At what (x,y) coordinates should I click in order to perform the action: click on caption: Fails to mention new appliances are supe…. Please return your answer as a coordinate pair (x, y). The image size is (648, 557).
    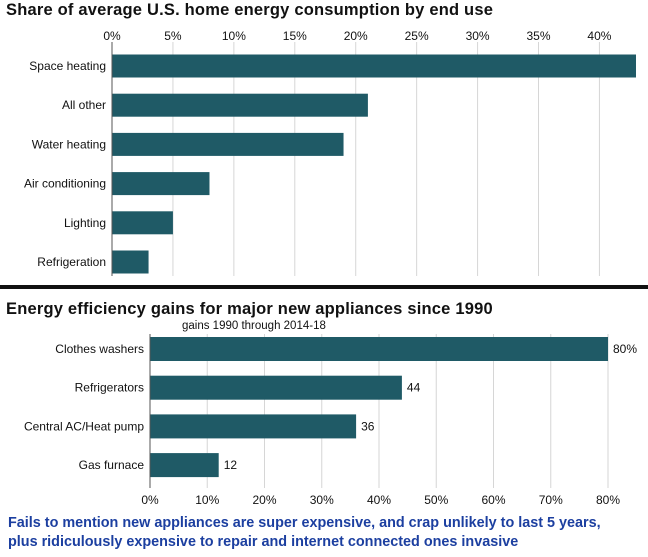
    Looking at the image, I should click on (326, 533).